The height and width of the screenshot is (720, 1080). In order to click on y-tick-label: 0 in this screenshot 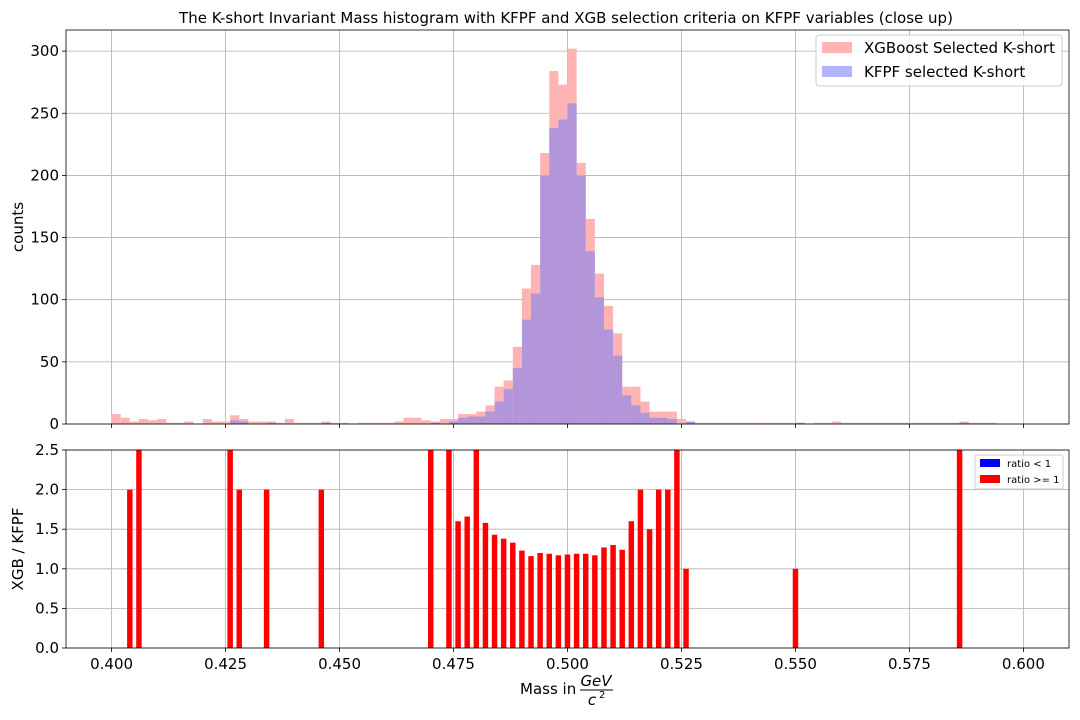, I will do `click(54, 424)`.